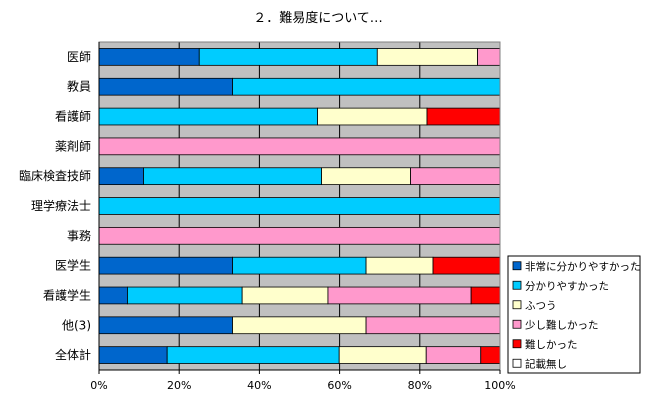  I want to click on legend-label: 分かりやすかった, so click(567, 286).